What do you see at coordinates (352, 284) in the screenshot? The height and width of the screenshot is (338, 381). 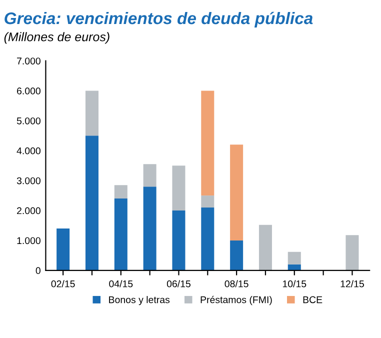 I see `x-tick-label: 12/15` at bounding box center [352, 284].